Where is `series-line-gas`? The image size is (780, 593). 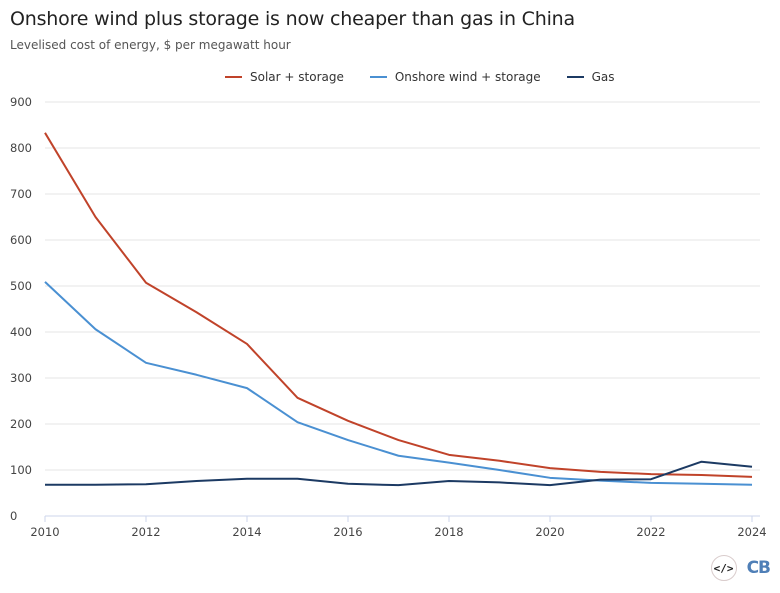 series-line-gas is located at coordinates (399, 473).